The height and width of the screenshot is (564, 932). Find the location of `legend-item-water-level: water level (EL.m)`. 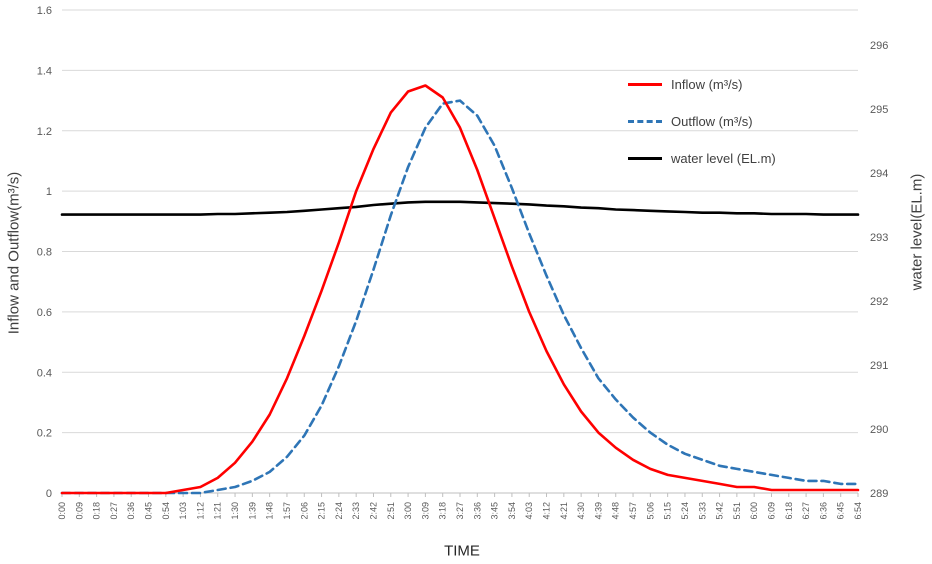

legend-item-water-level: water level (EL.m) is located at coordinates (702, 158).